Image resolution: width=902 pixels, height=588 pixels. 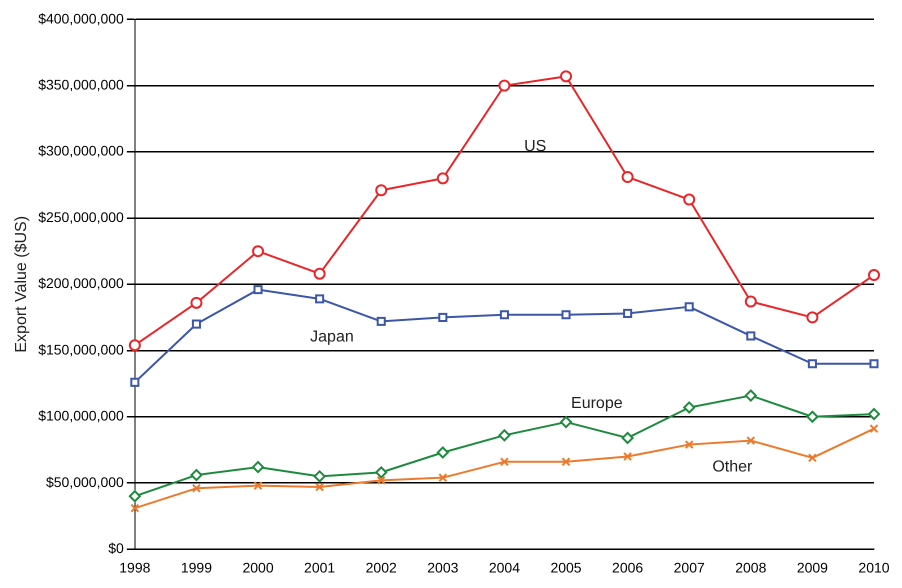 What do you see at coordinates (81, 84) in the screenshot?
I see `y-tick-label: $350,000,000` at bounding box center [81, 84].